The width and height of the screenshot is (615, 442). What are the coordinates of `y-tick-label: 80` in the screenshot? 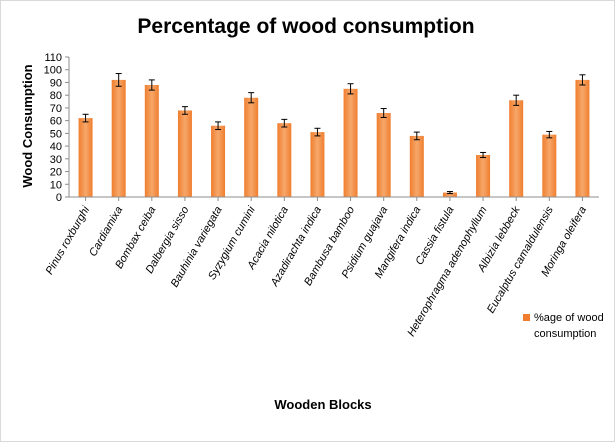 It's located at (56, 96).